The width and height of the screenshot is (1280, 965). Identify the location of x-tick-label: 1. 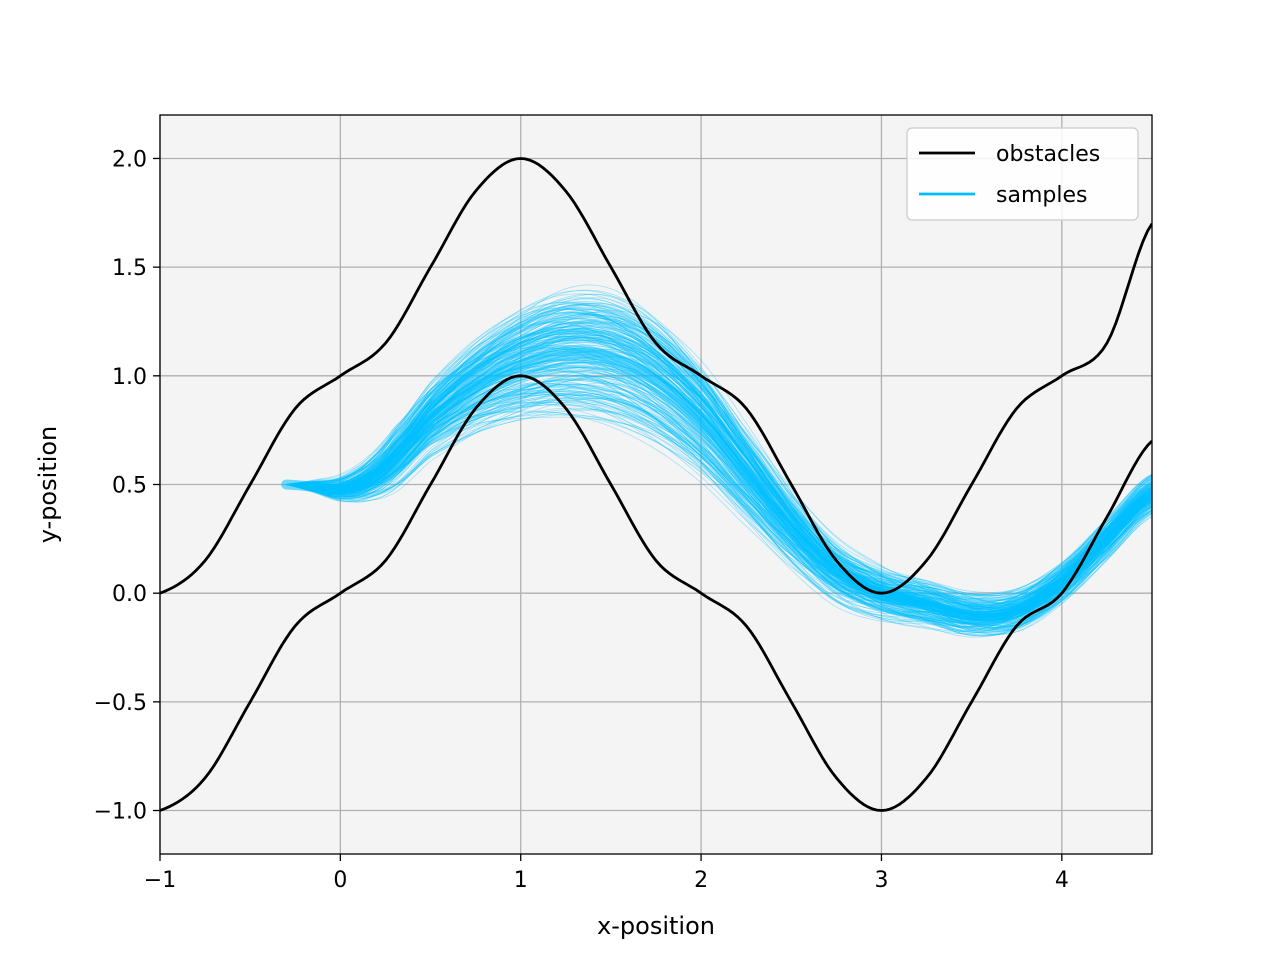
(521, 880).